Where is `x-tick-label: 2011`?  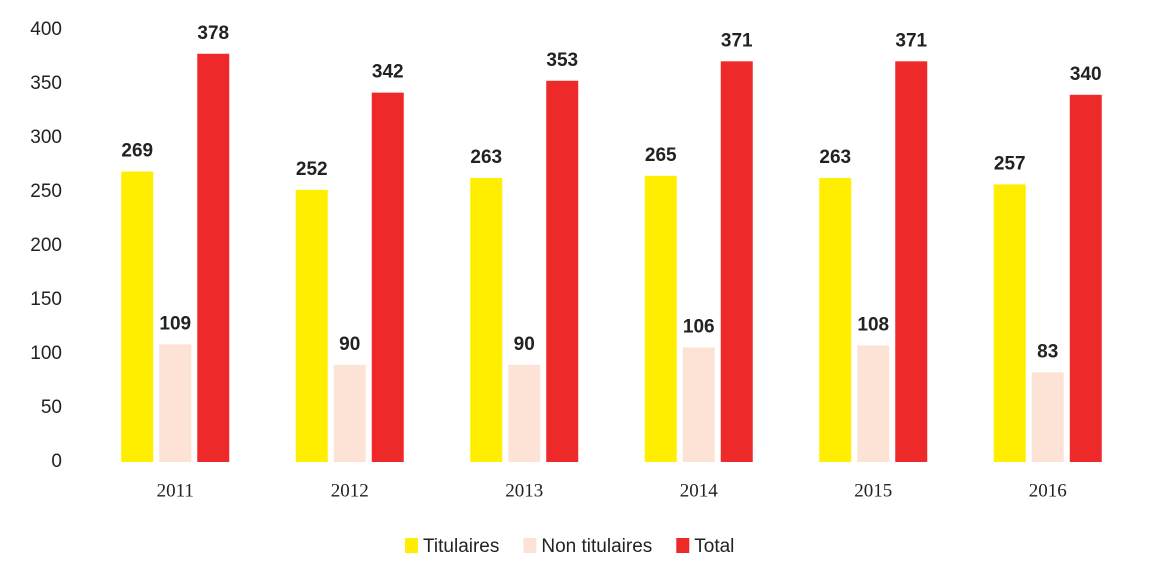 x-tick-label: 2011 is located at coordinates (175, 490).